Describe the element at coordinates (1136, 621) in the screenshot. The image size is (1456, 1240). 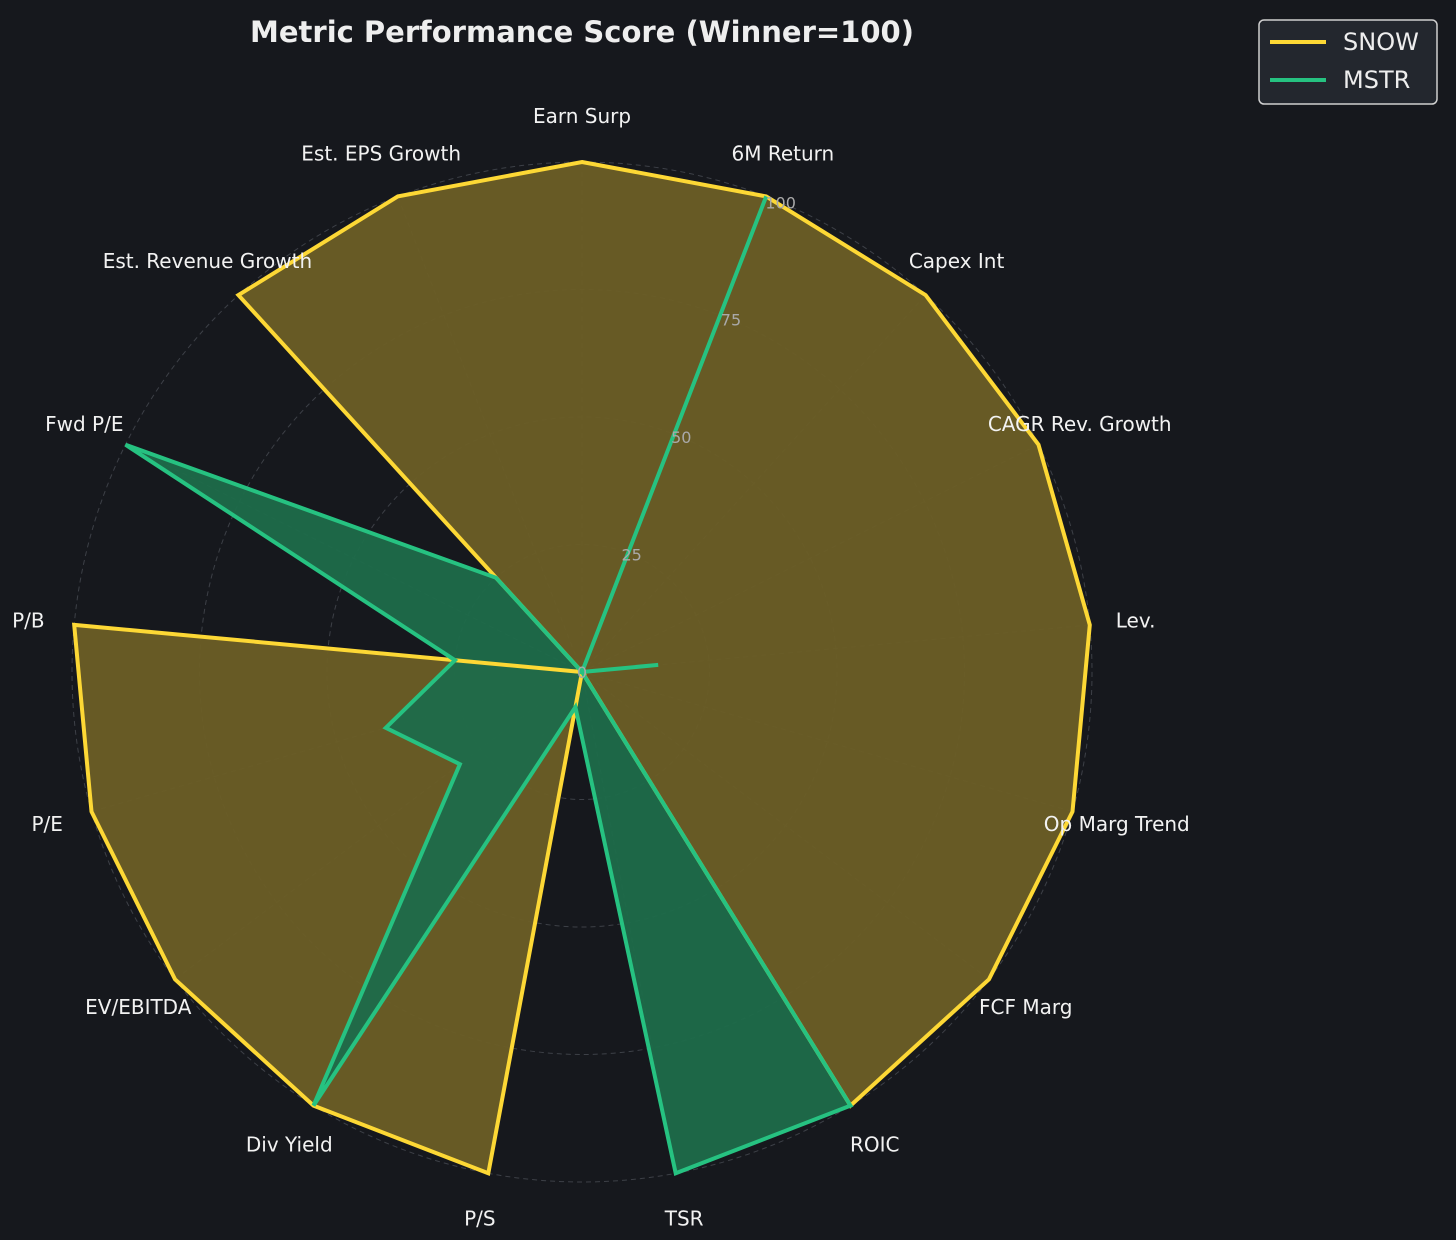
I see `axis-label-lev: Lev.` at that location.